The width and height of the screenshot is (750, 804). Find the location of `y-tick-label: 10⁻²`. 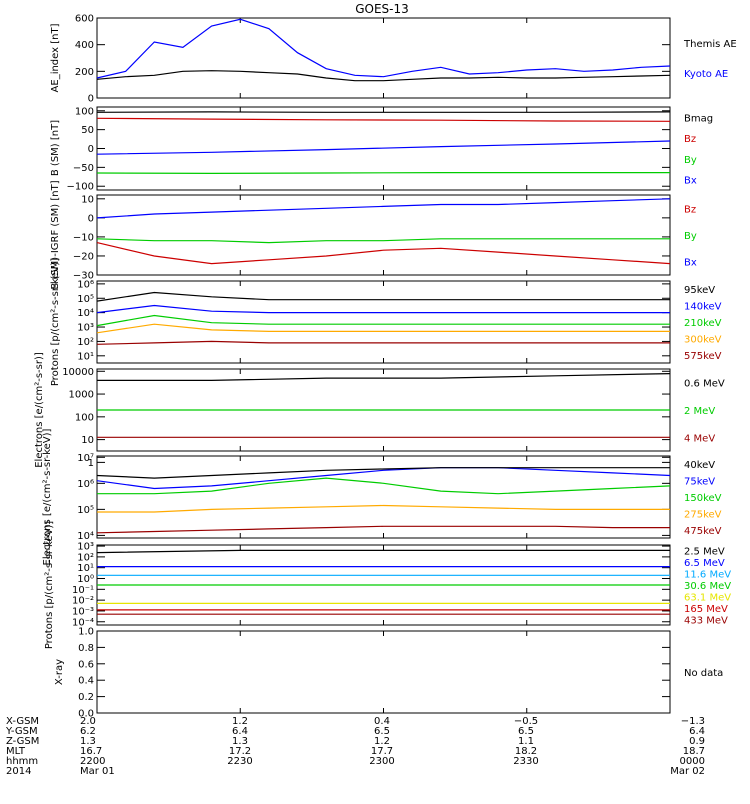

y-tick-label: 10⁻² is located at coordinates (83, 601).